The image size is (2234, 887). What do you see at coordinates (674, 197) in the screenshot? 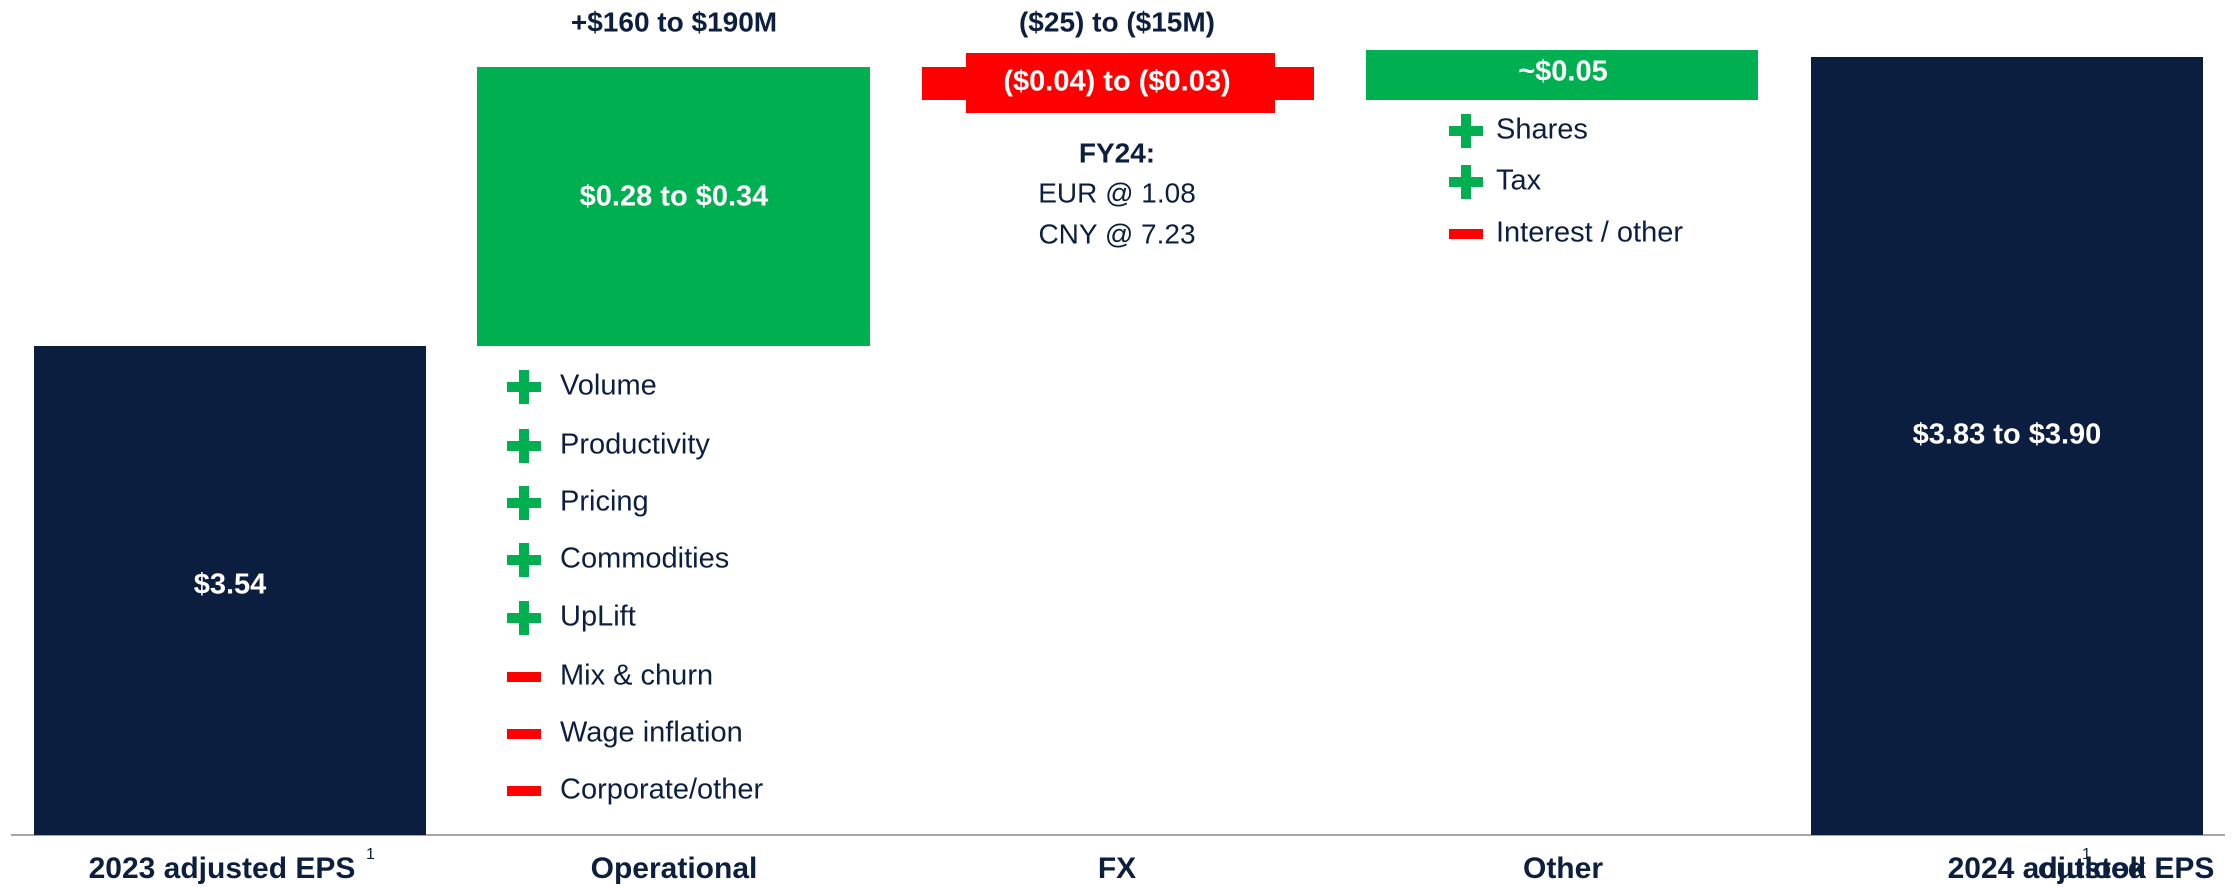
I see `bar-label: $0.28 to $0.34` at bounding box center [674, 197].